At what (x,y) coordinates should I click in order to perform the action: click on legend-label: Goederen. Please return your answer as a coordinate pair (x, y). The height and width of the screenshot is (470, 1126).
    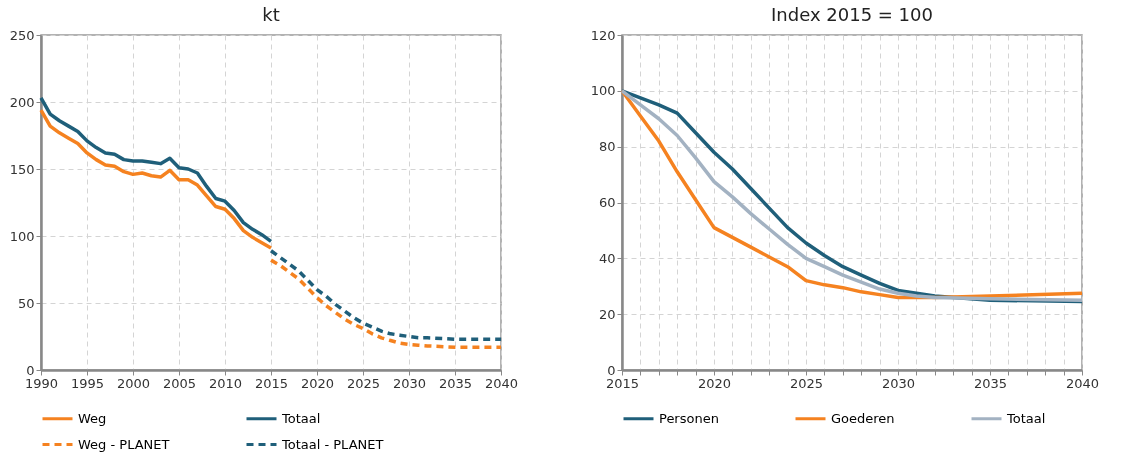
    Looking at the image, I should click on (863, 418).